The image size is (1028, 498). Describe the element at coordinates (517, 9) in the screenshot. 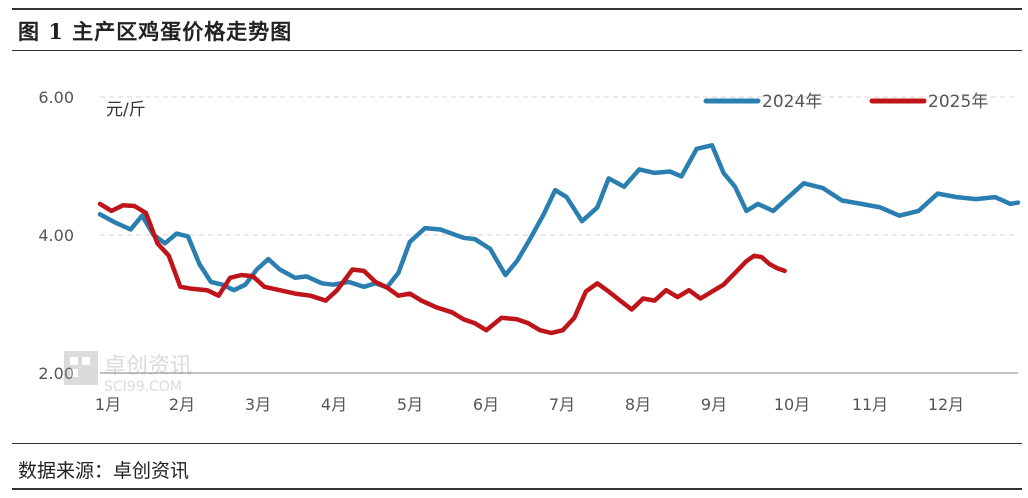

I see `top-rule` at that location.